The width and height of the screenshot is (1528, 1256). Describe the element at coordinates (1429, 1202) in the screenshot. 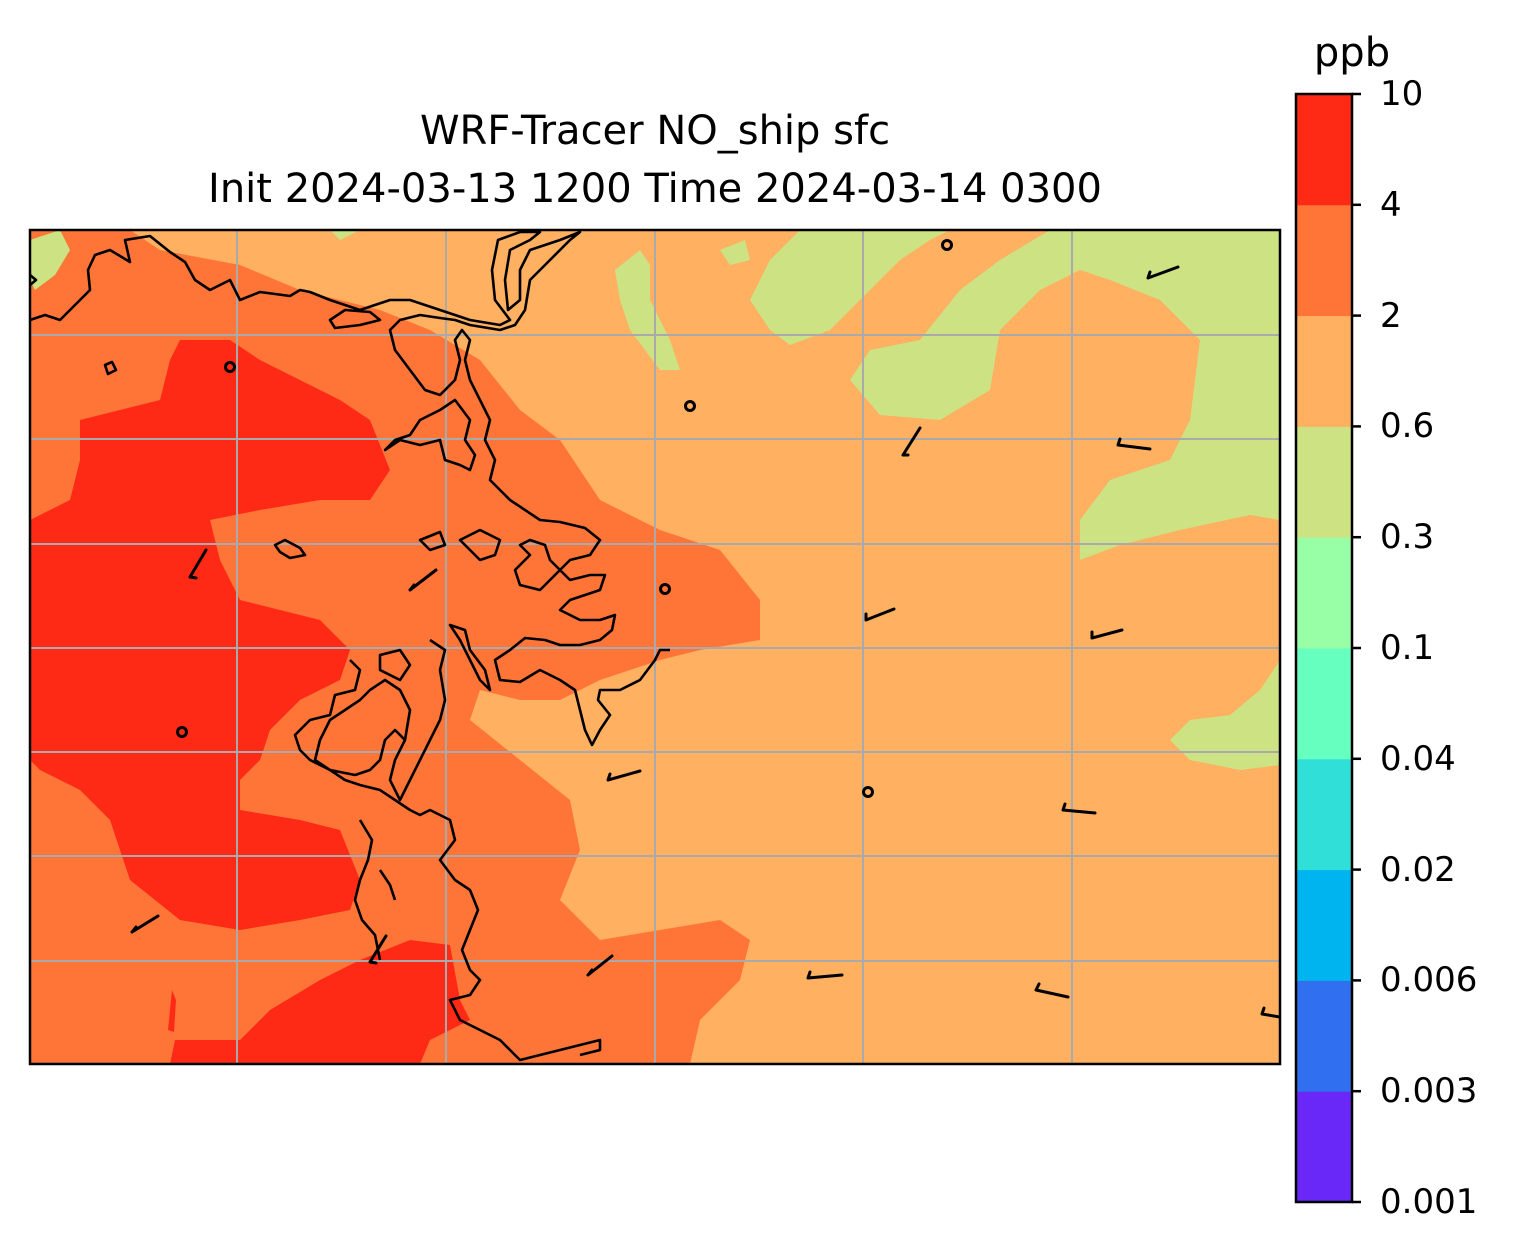

I see `colorbar-tick-label: 0.001` at that location.